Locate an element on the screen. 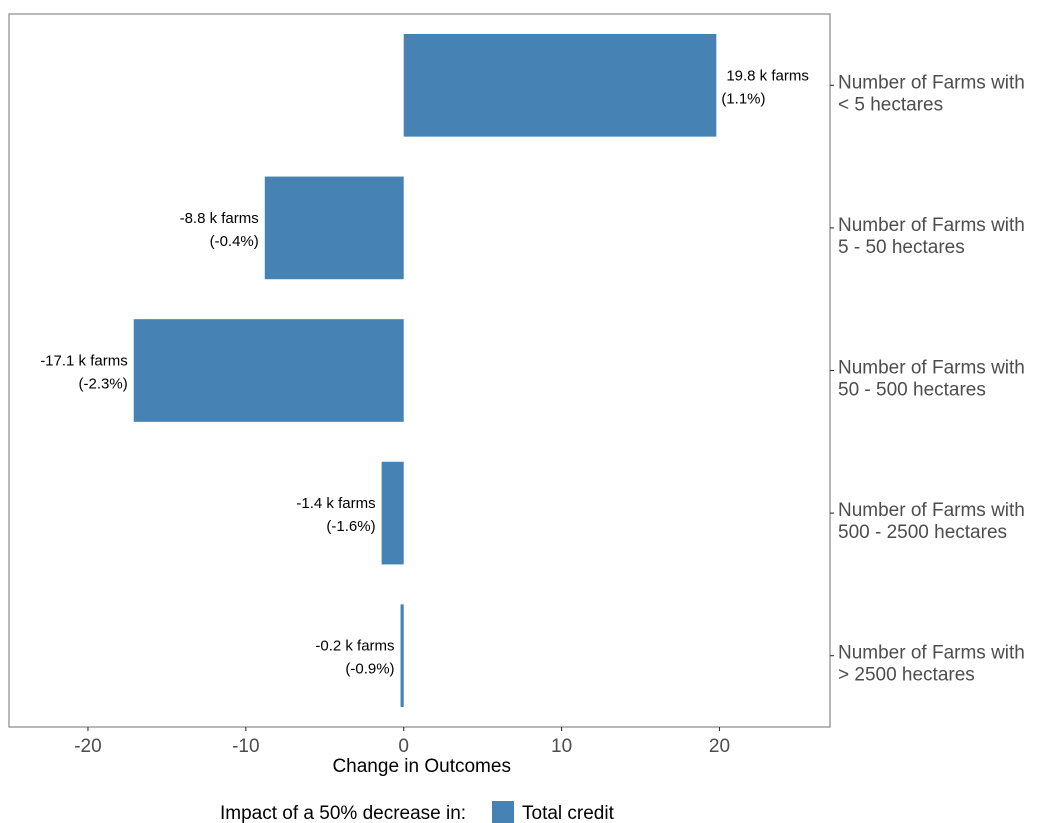 The image size is (1039, 823). data-label-1-percent: (1.1%) is located at coordinates (743, 98).